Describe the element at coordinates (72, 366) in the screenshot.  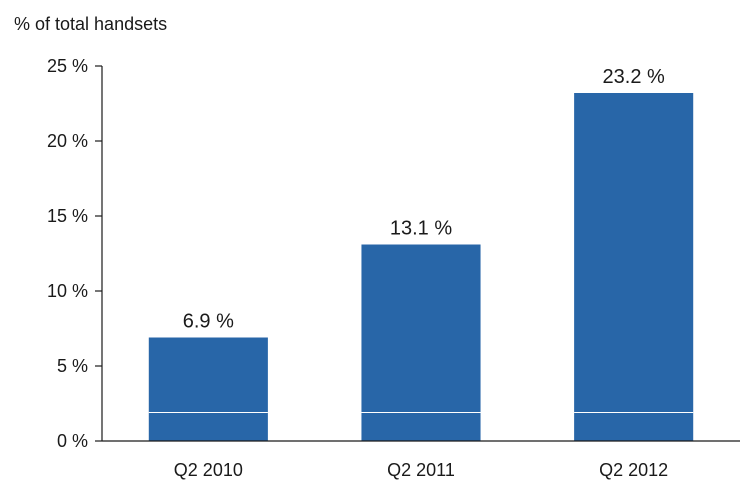
I see `y-tick-label: 5 %` at that location.